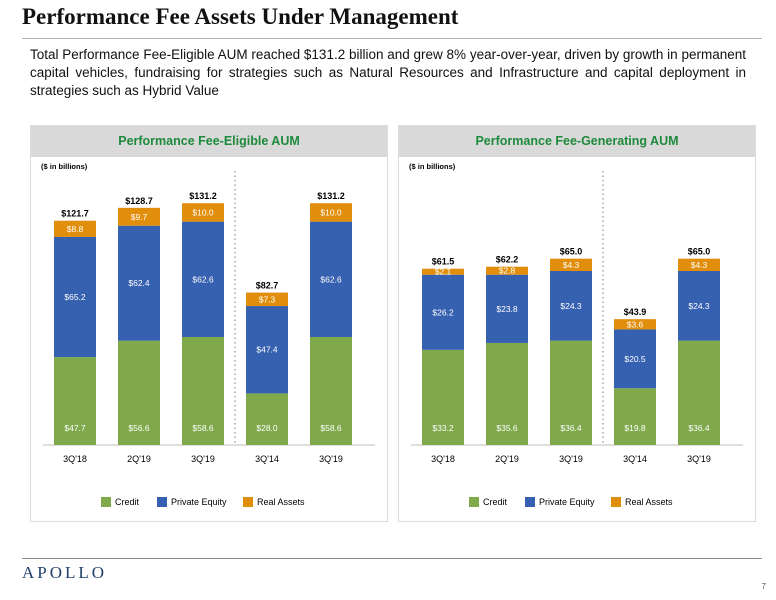  What do you see at coordinates (267, 286) in the screenshot?
I see `bar-total-label: $82.7` at bounding box center [267, 286].